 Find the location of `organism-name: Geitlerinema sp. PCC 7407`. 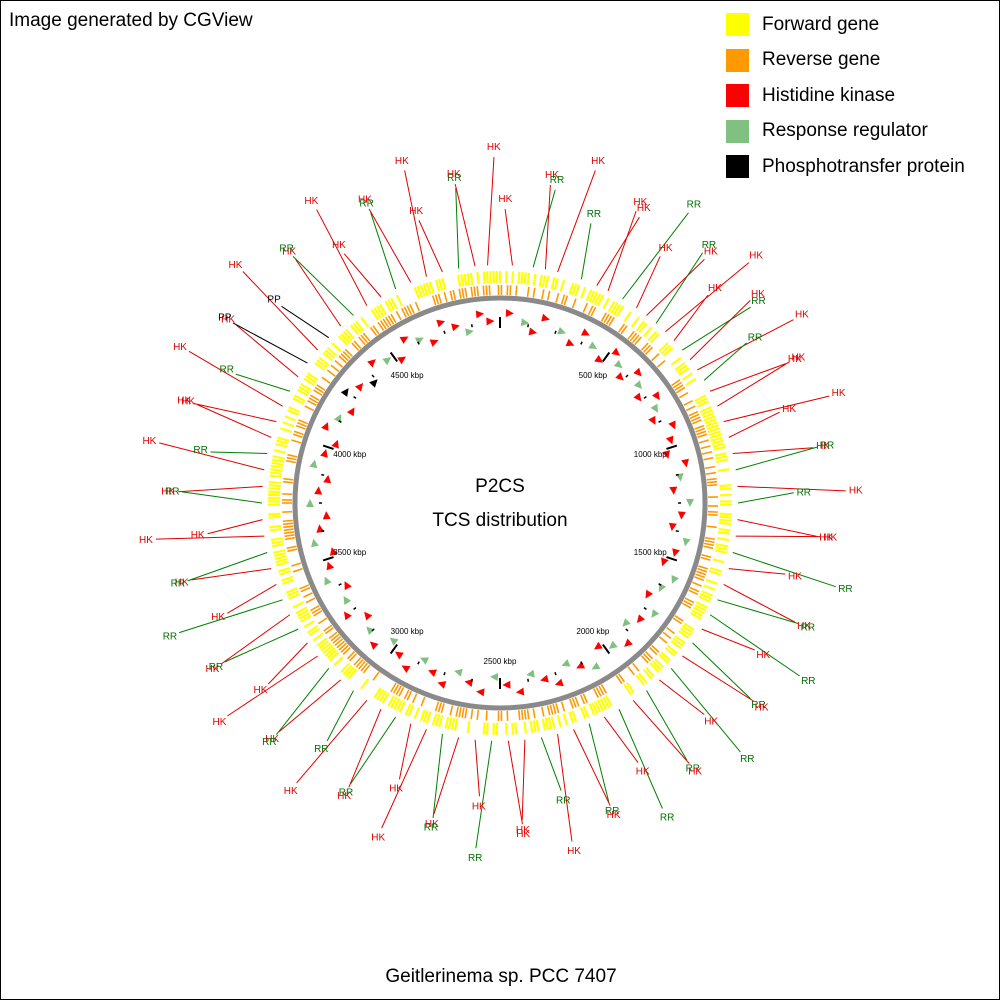

organism-name: Geitlerinema sp. PCC 7407 is located at coordinates (501, 976).